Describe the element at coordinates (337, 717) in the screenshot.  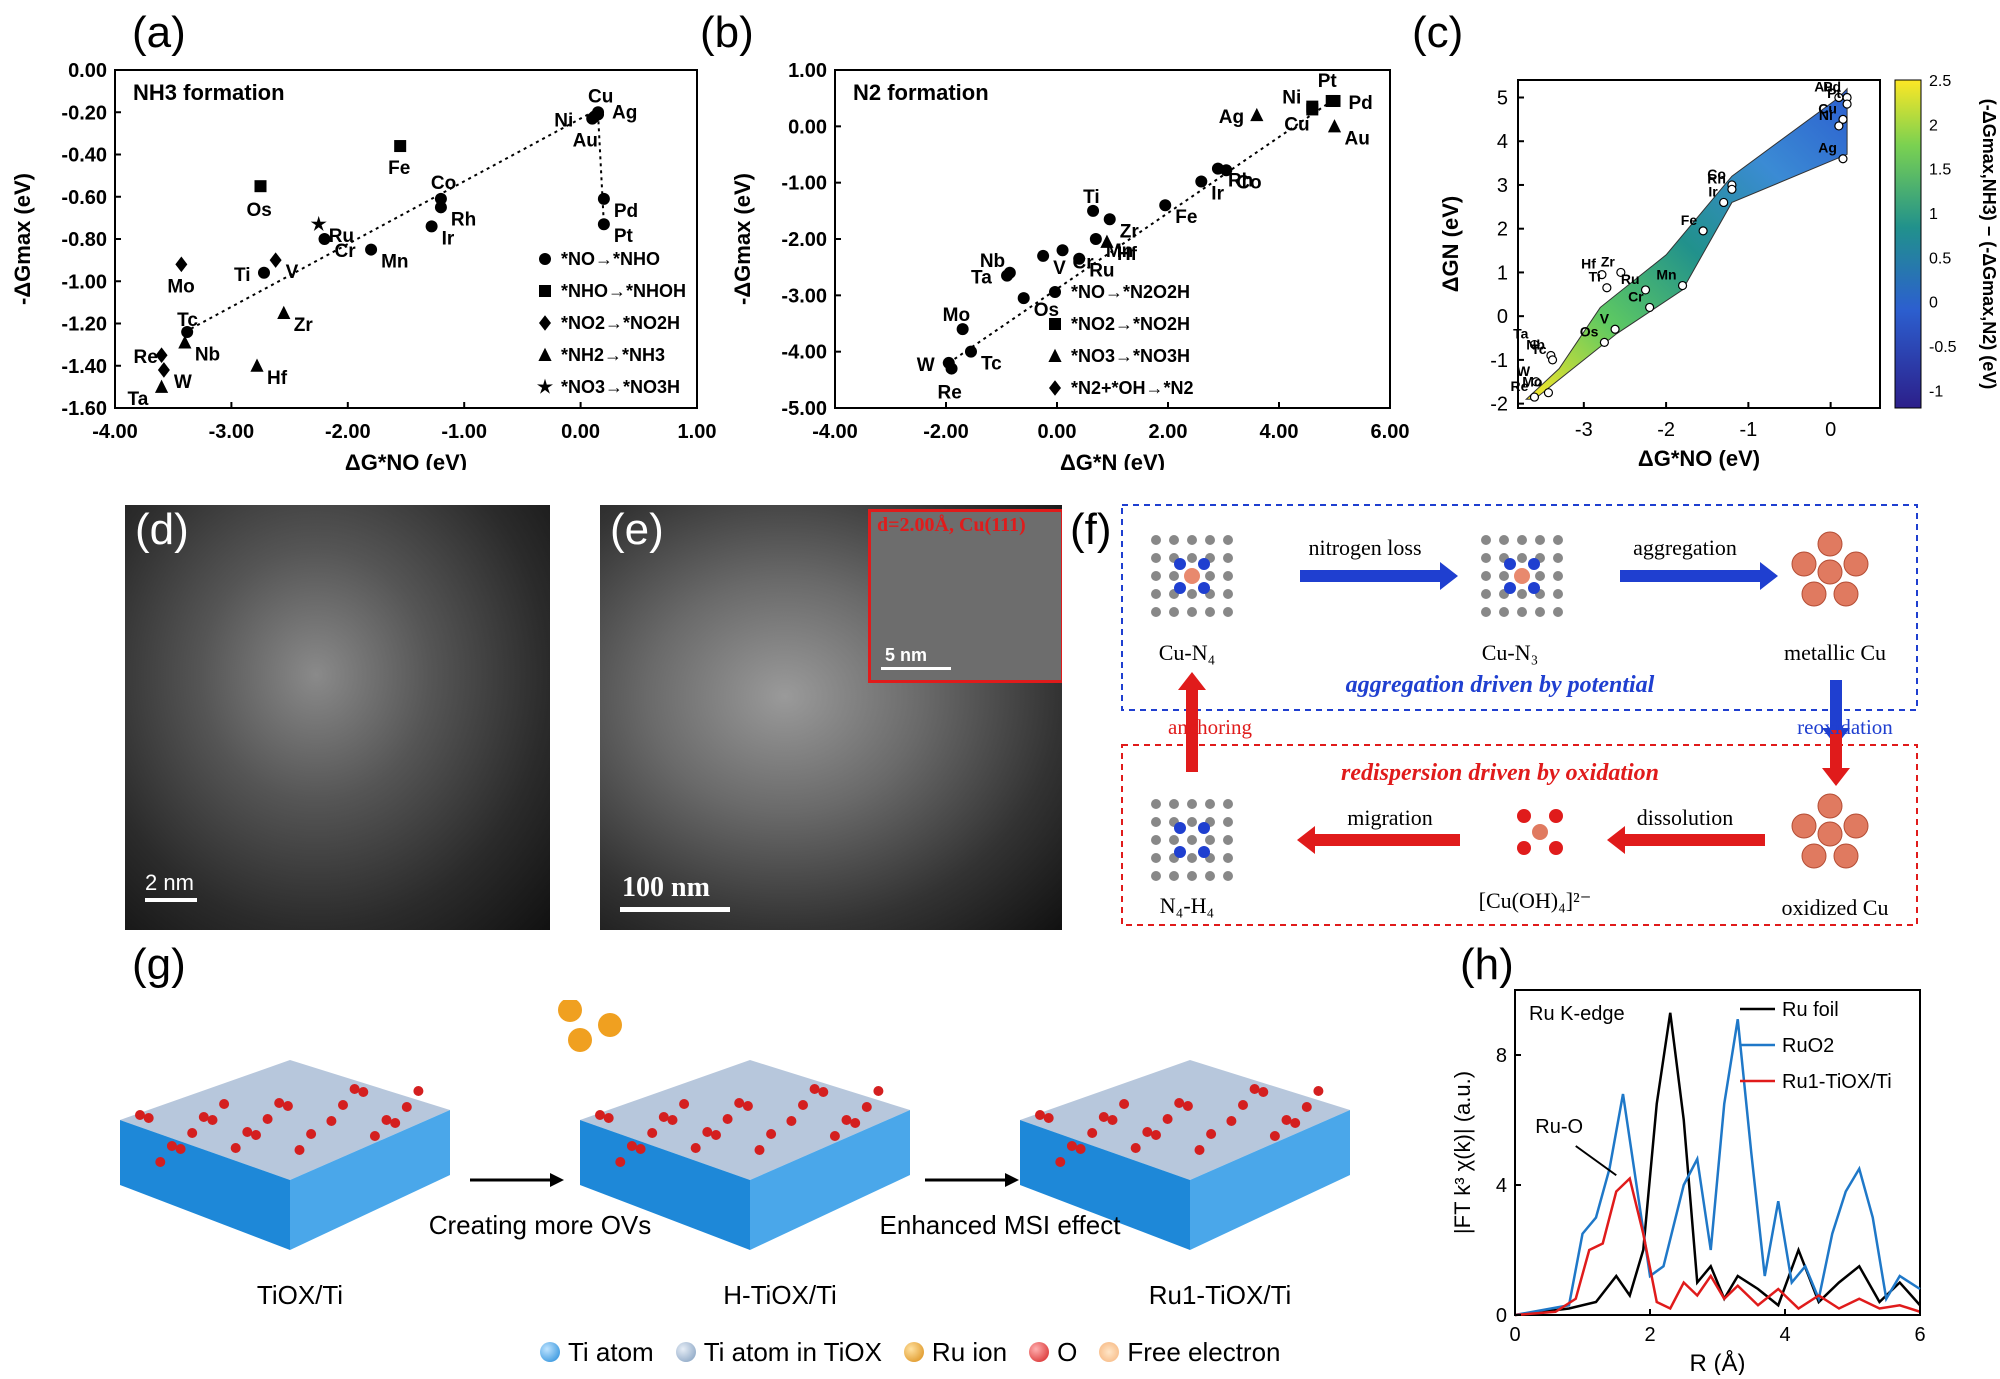
I see `micrograph-d: (d) 2 nm` at that location.